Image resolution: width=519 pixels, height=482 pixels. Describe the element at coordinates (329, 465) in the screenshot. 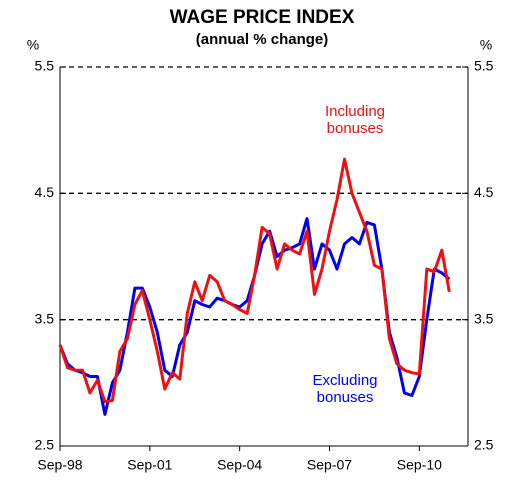

I see `x-tick-label: Sep-07` at that location.